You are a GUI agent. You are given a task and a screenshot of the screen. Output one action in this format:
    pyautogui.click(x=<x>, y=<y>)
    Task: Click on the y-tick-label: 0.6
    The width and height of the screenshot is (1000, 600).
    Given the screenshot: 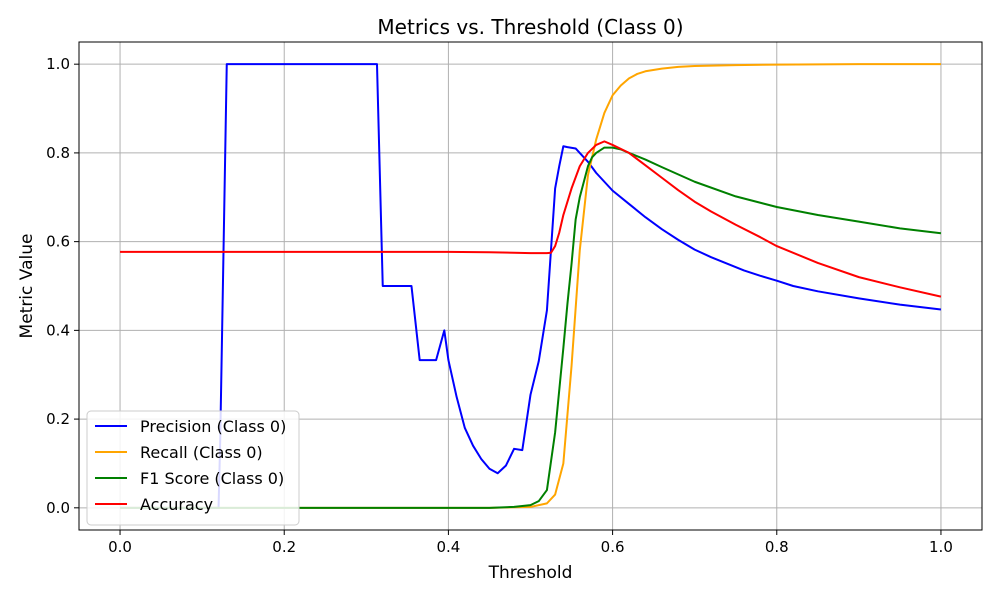 What is the action you would take?
    pyautogui.click(x=58, y=242)
    